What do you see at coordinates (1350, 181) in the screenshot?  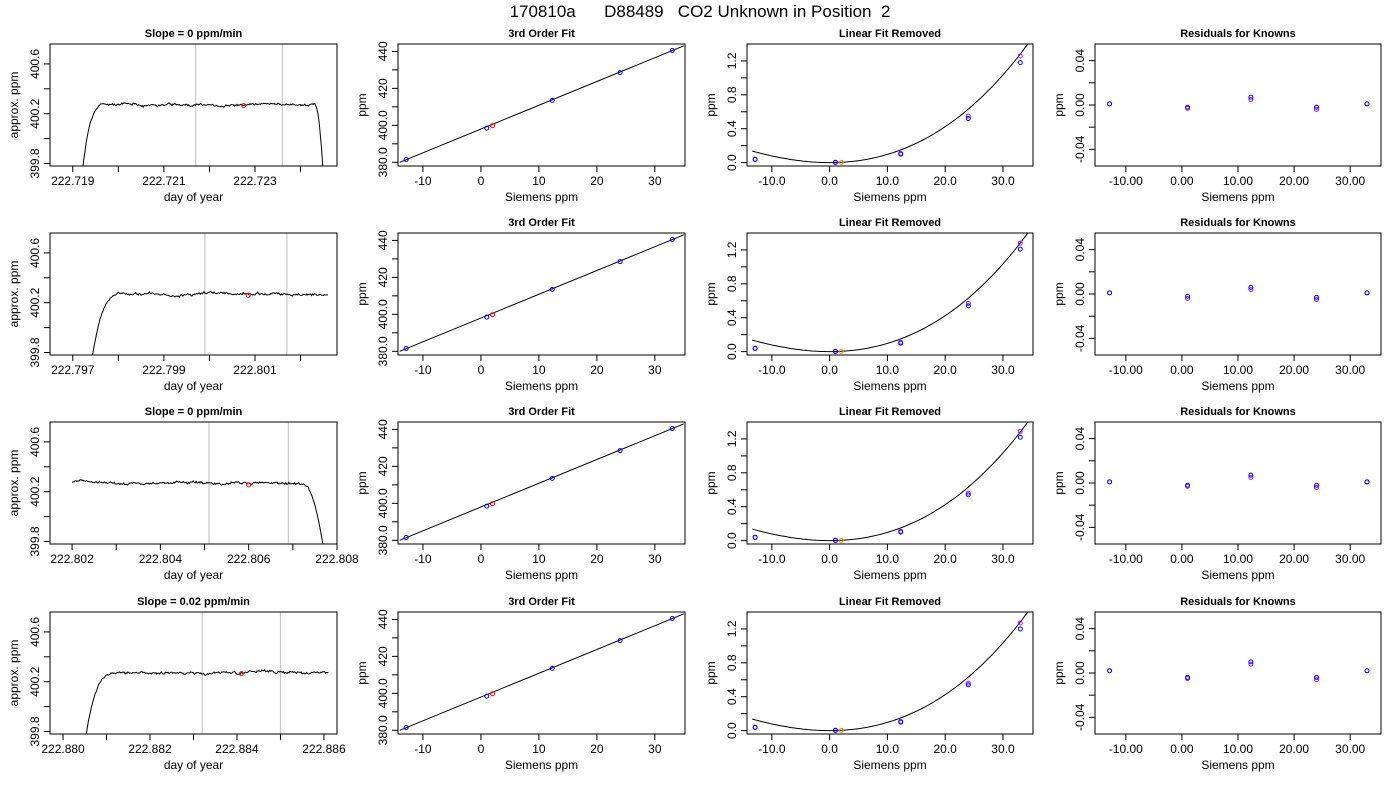 I see `x-tick-label: 30.00` at bounding box center [1350, 181].